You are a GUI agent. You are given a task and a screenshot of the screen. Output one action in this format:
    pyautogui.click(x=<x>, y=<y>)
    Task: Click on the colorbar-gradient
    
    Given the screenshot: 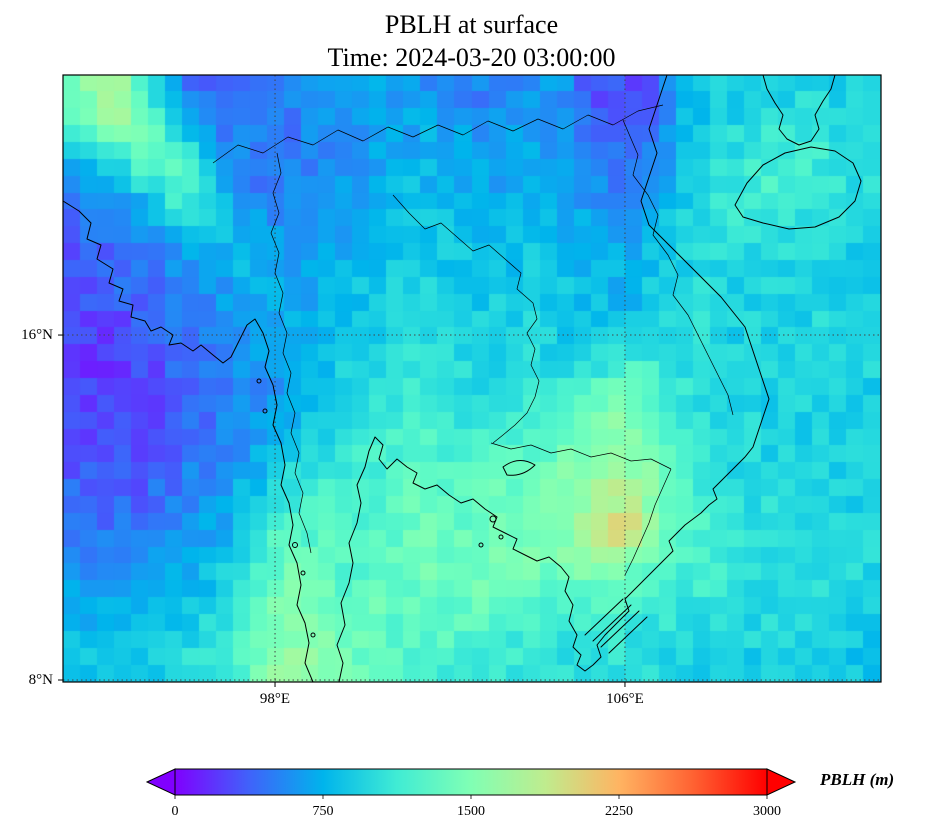 What is the action you would take?
    pyautogui.click(x=471, y=782)
    